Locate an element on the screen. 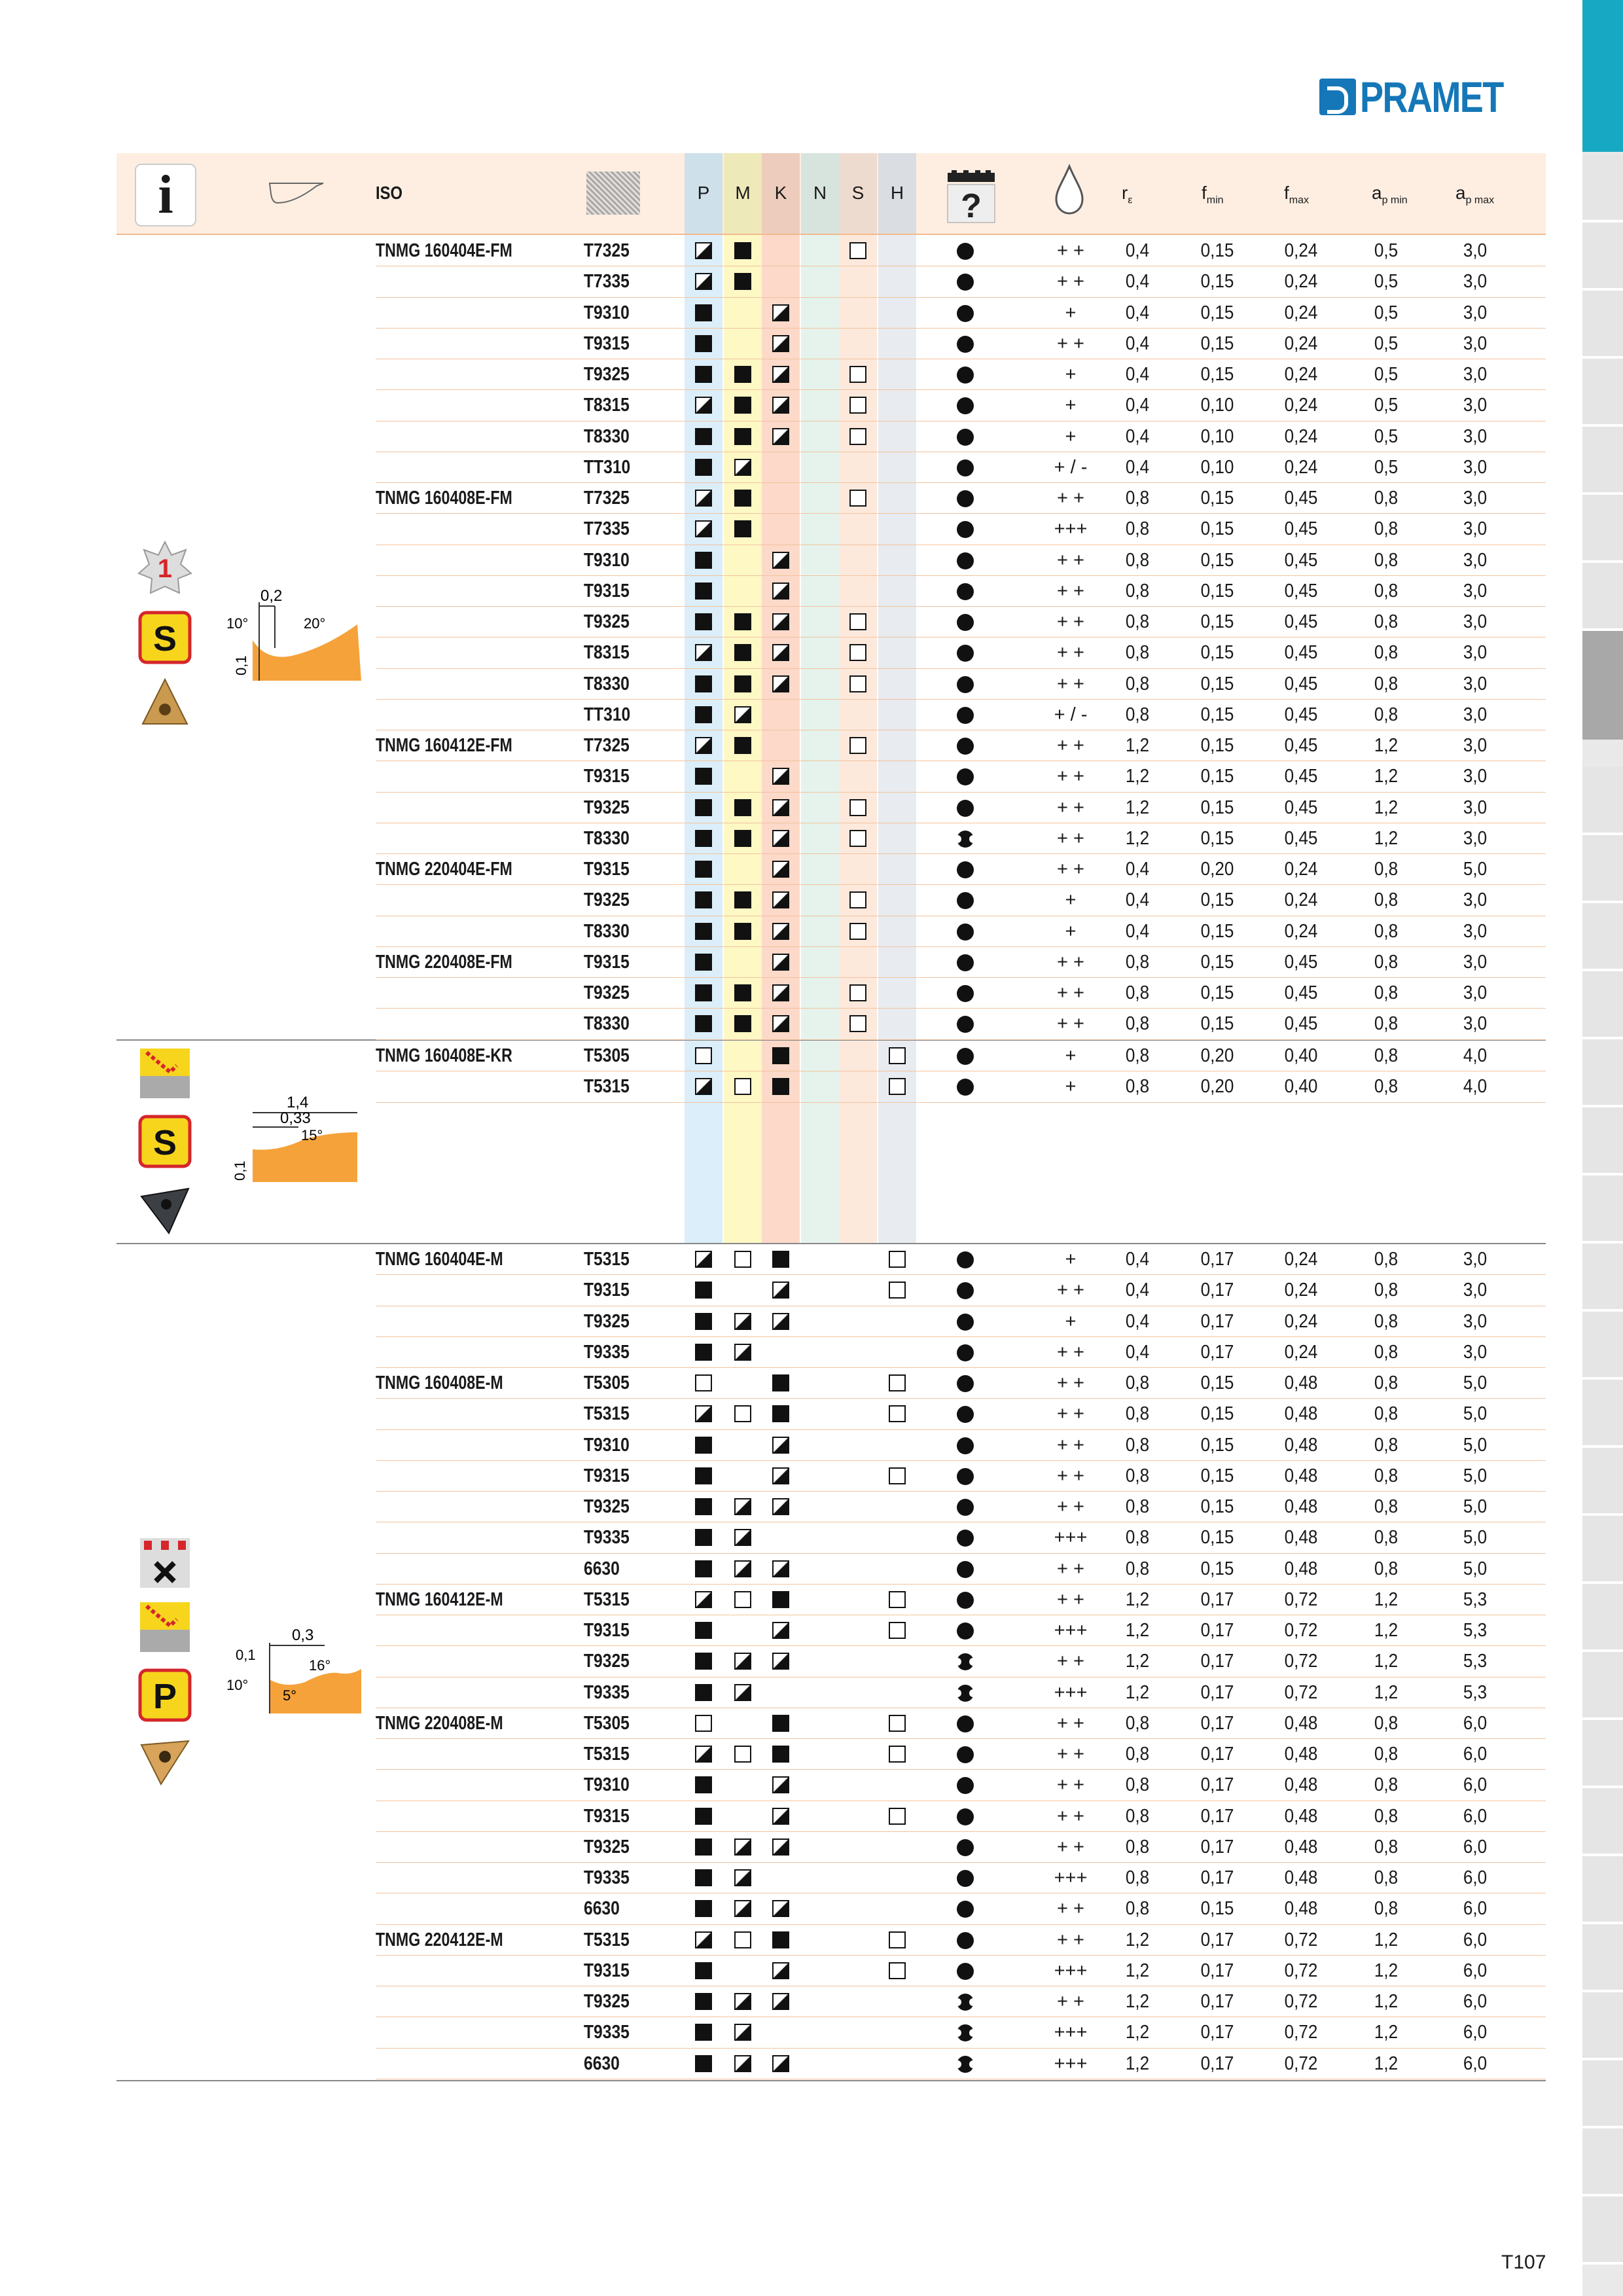 The width and height of the screenshot is (1623, 2296). table-row: T9315 +++ 1,2 0,17 0,72 1,2 5,3 is located at coordinates (786, 1630).